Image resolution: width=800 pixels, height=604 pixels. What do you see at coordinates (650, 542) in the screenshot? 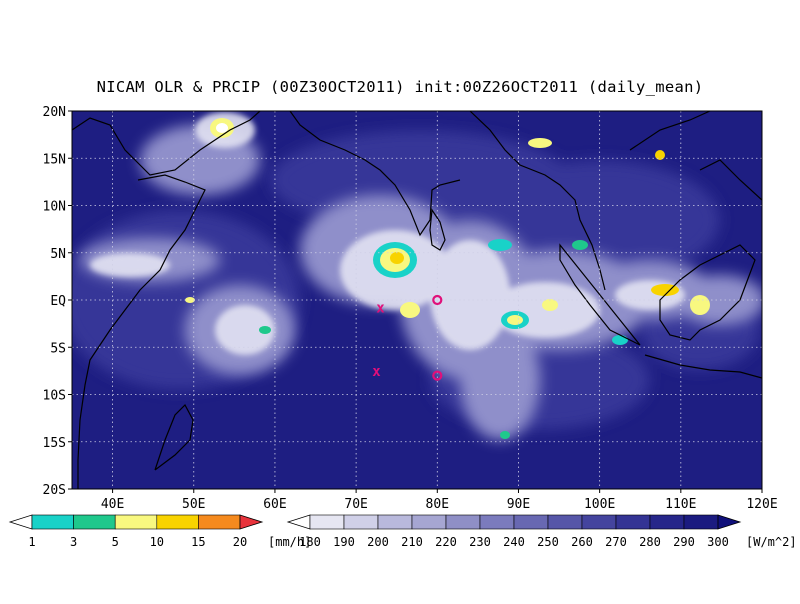
I see `olr-legend-label: 280` at bounding box center [650, 542].